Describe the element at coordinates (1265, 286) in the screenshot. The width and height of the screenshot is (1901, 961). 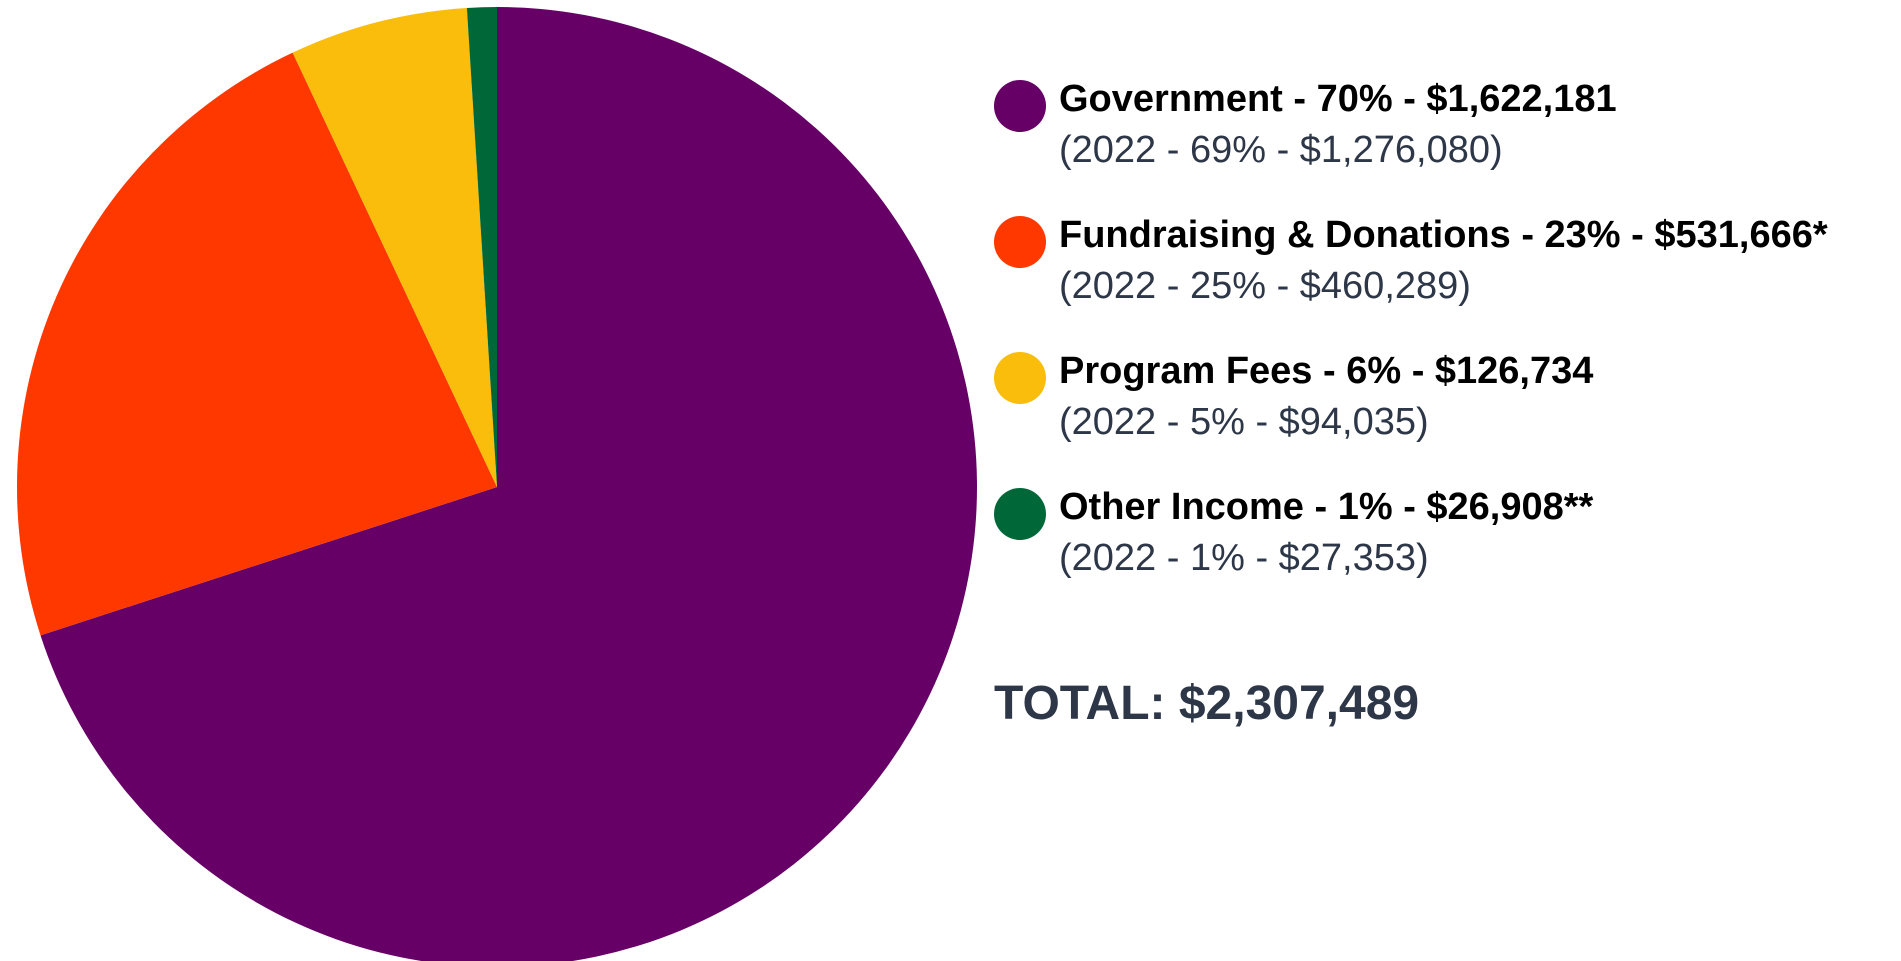
I see `legend-prev-fundraising: (2022 - 25% - $460,289)` at that location.